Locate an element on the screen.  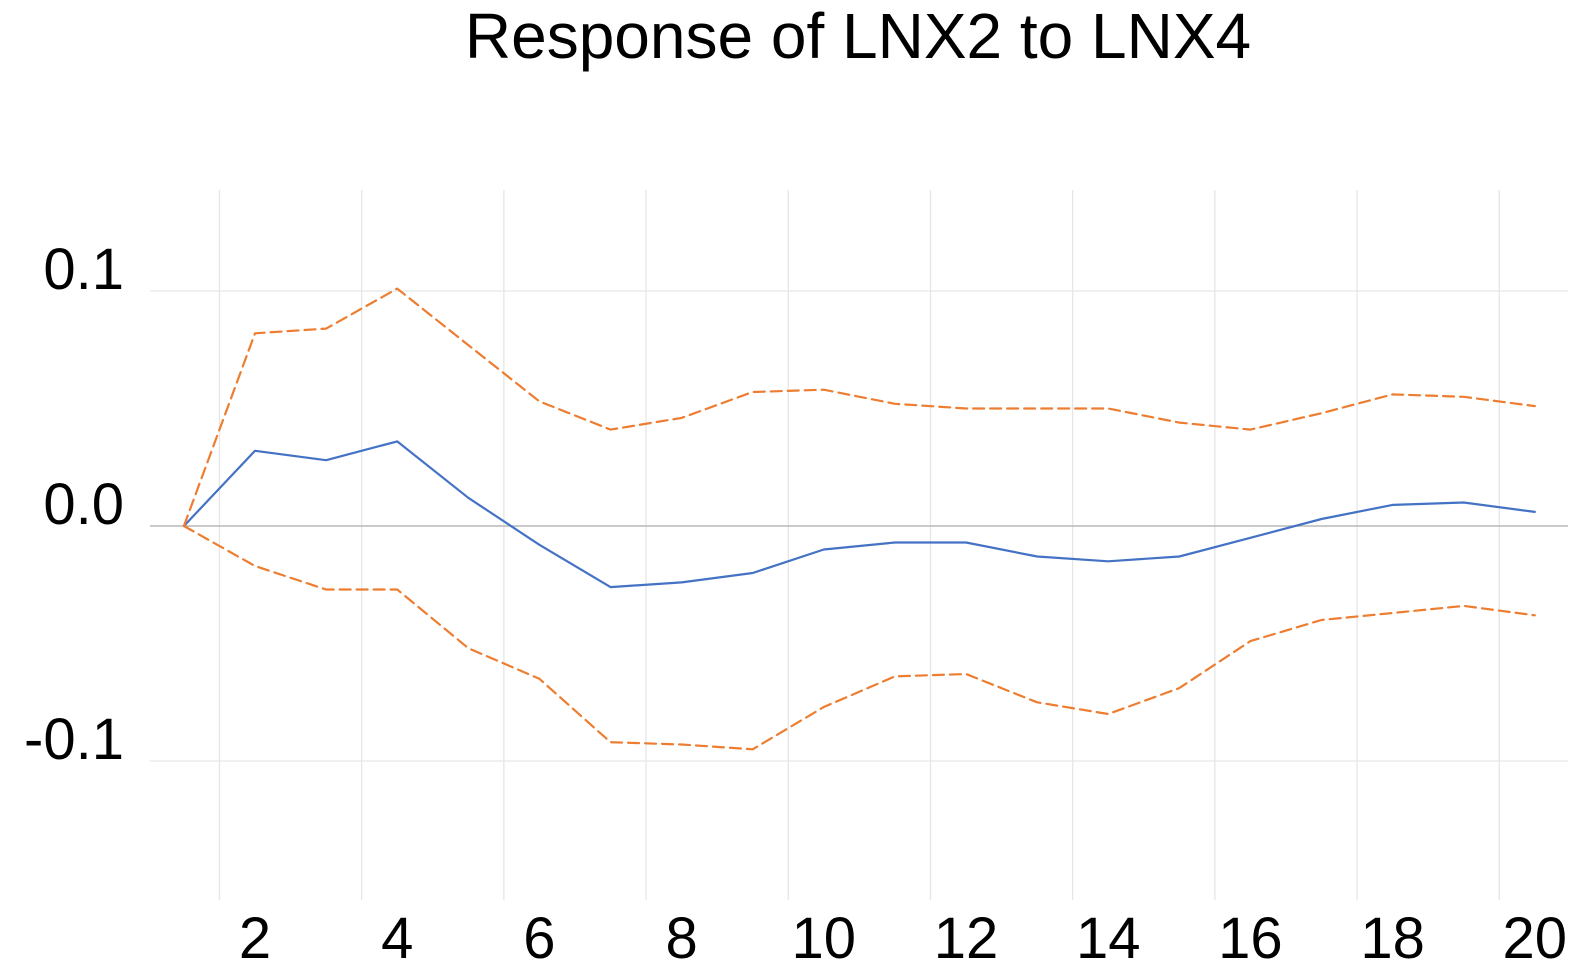
chart-title: Response of LNX2 to LNX4 is located at coordinates (858, 36).